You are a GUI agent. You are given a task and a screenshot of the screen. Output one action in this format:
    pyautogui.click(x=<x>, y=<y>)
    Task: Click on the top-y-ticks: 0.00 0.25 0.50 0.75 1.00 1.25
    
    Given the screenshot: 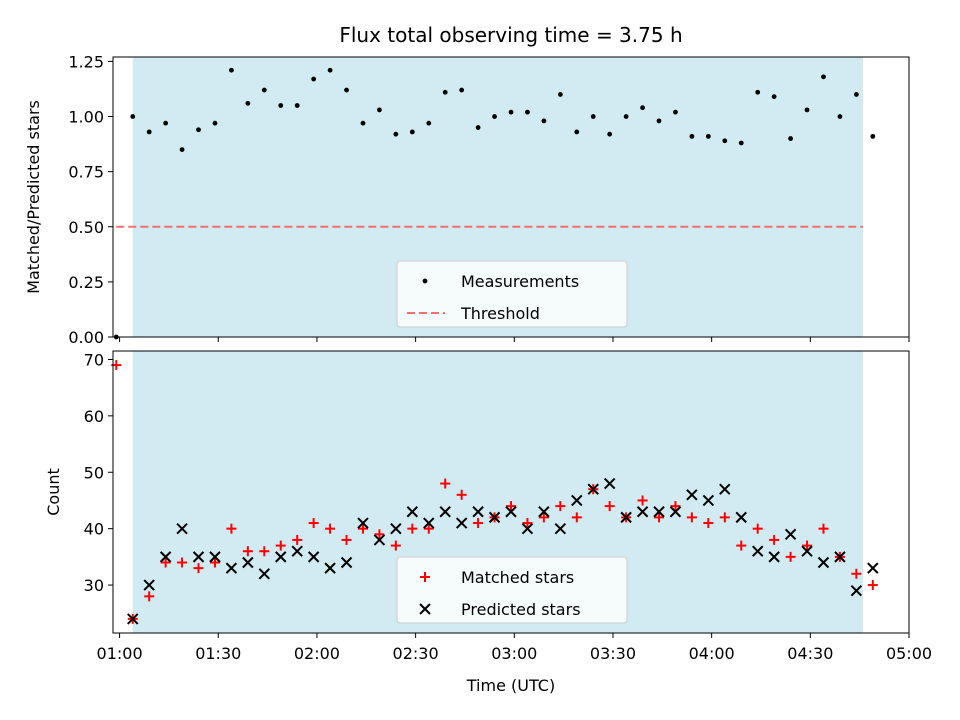 What is the action you would take?
    pyautogui.click(x=90, y=199)
    